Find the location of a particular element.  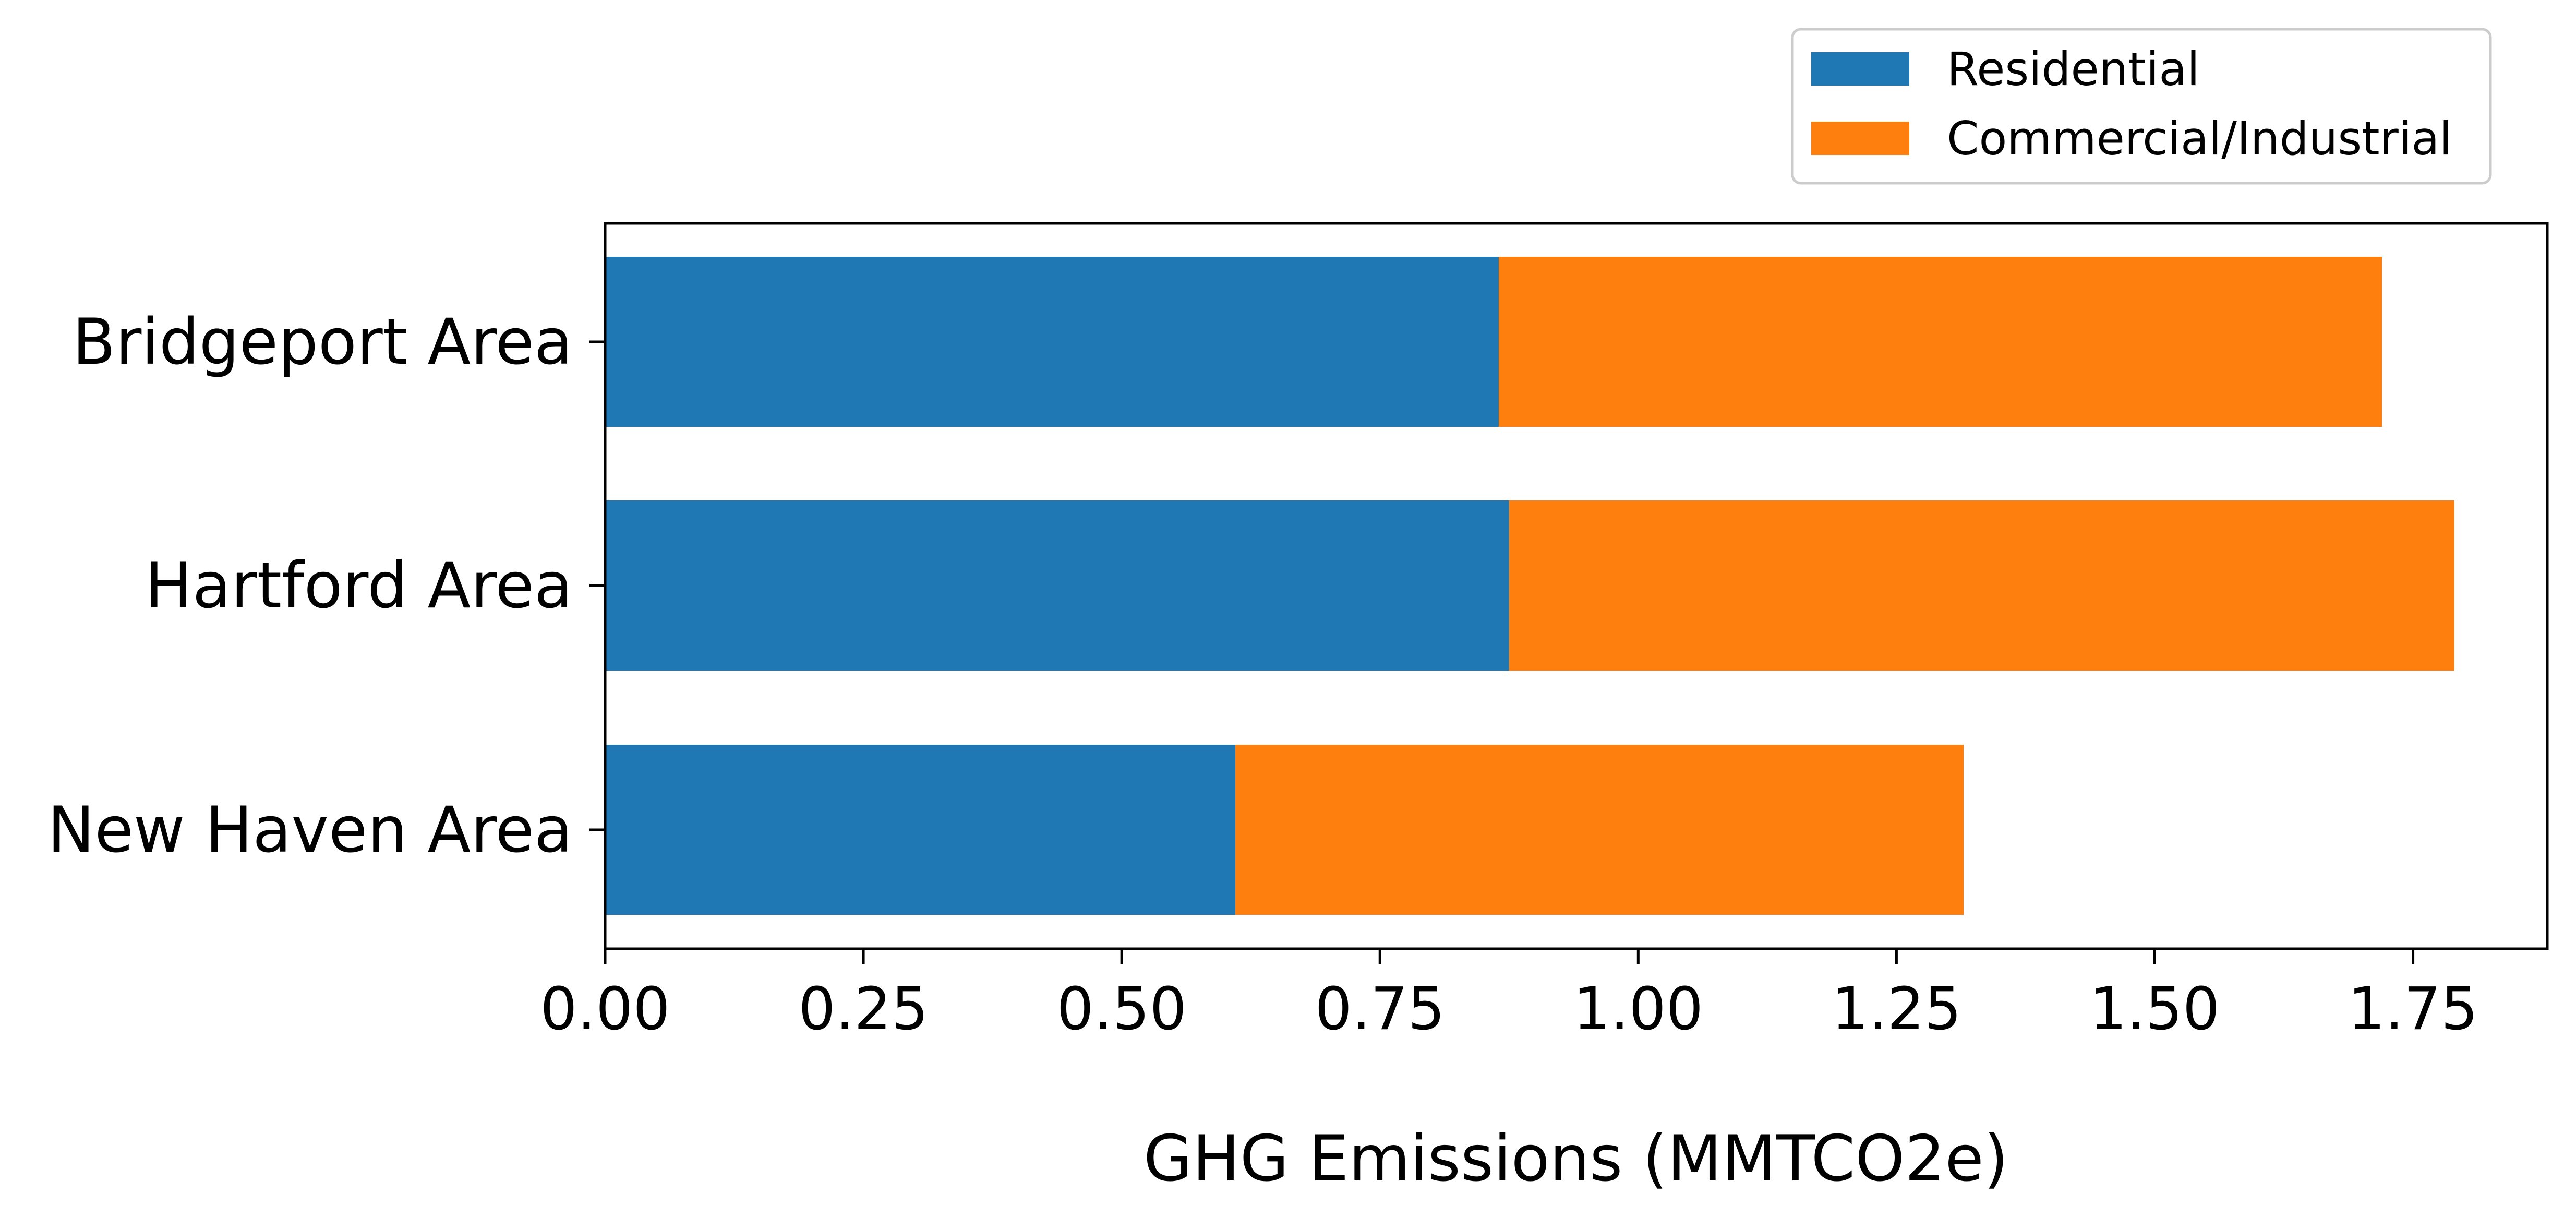

legend-swatch-commercial-industrial is located at coordinates (1860, 138).